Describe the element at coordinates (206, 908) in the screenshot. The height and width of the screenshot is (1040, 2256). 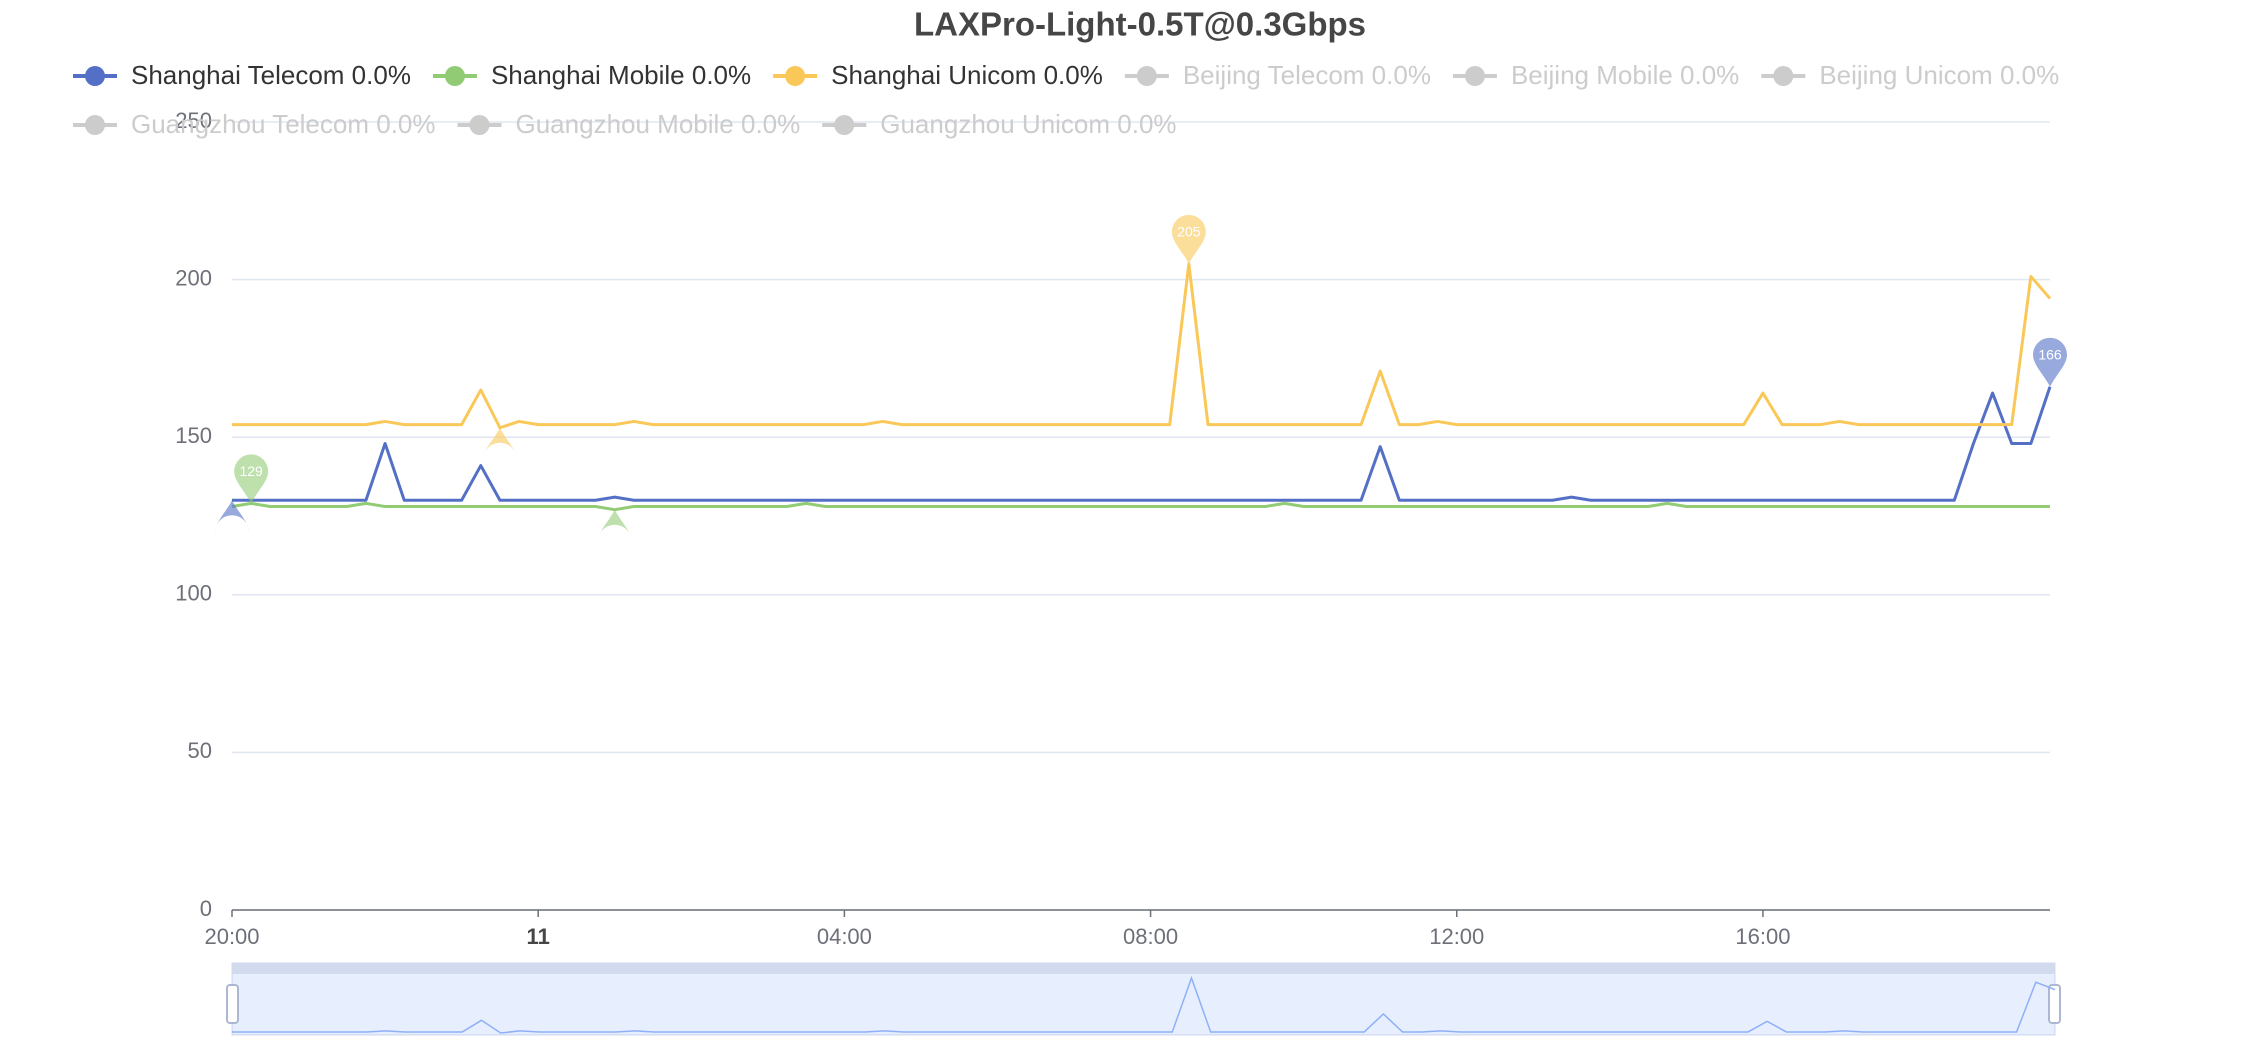
I see `y-tick-label: 0` at that location.